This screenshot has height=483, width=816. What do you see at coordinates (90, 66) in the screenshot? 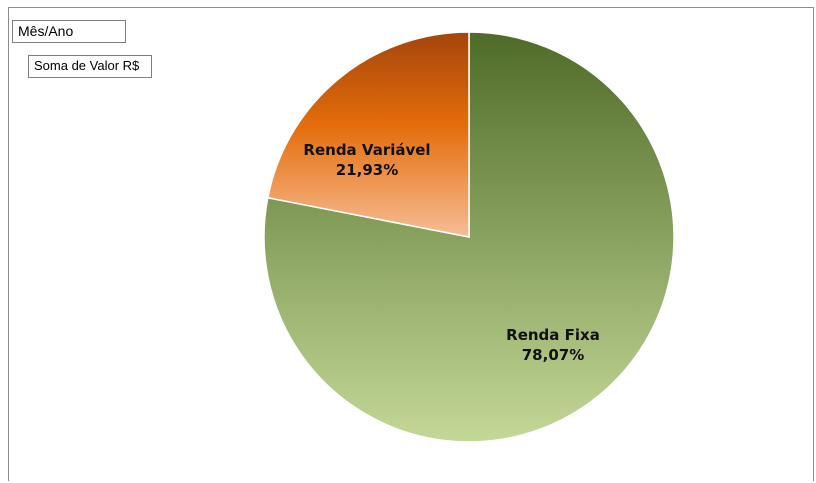
I see `data-field-soma-valor: Soma de Valor R$` at bounding box center [90, 66].